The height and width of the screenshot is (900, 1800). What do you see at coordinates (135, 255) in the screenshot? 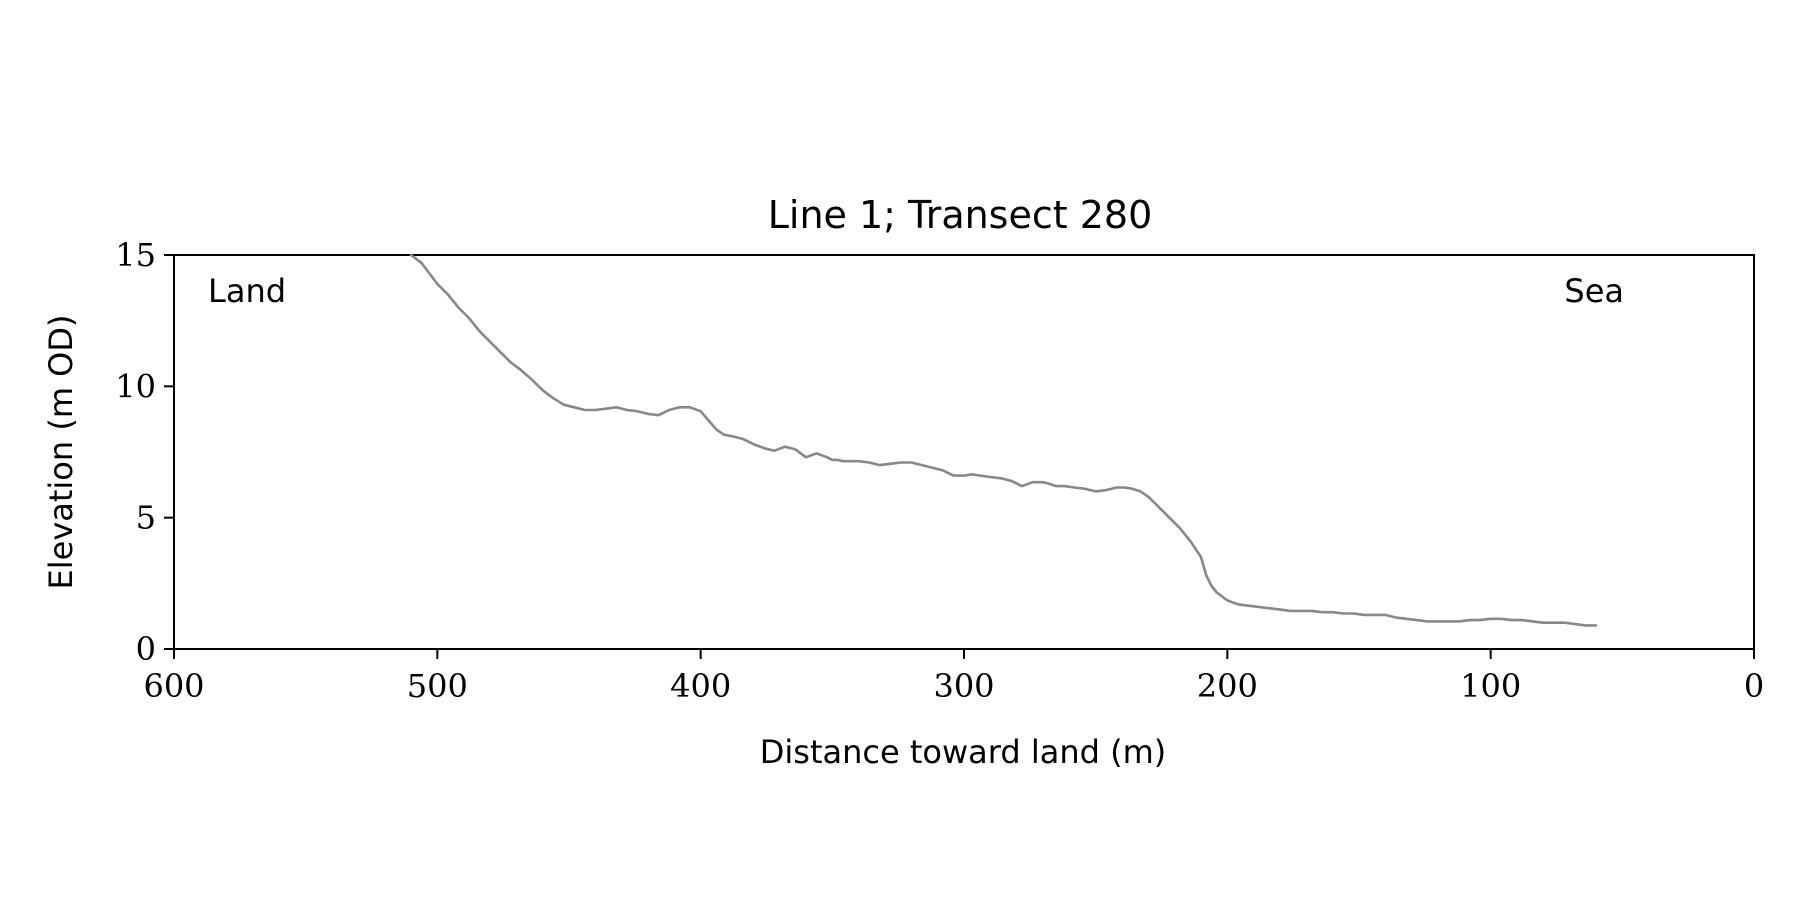
I see `y-tick-label: 15` at bounding box center [135, 255].